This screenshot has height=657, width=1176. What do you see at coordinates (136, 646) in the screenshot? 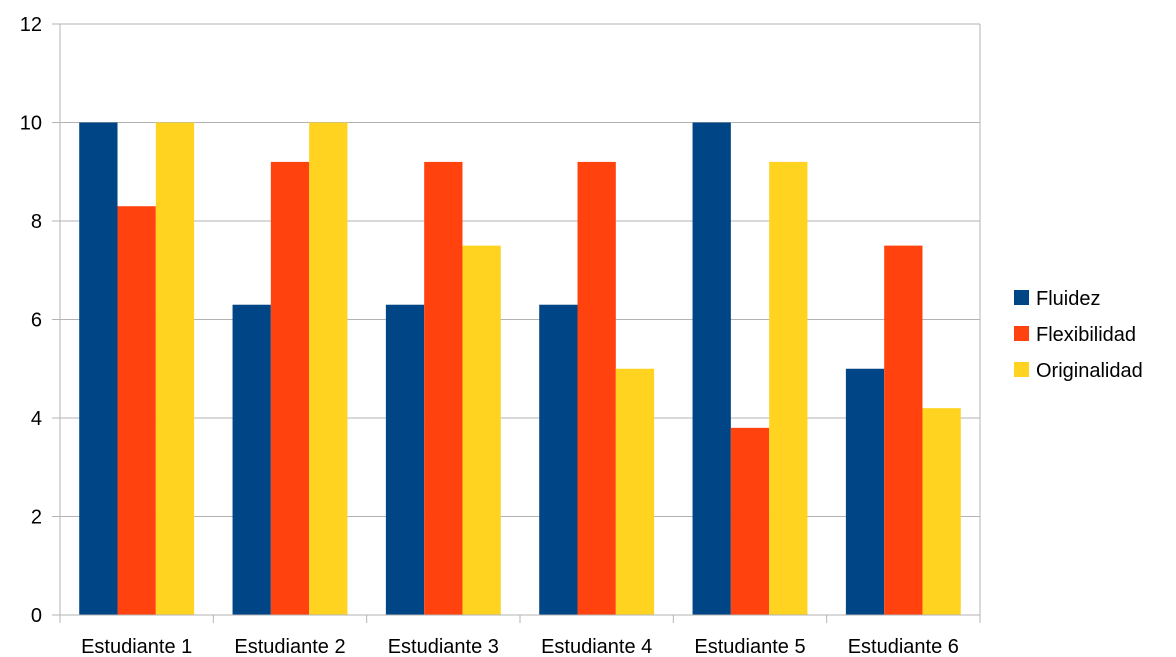
I see `x-tick-label: Estudiante 1` at bounding box center [136, 646].